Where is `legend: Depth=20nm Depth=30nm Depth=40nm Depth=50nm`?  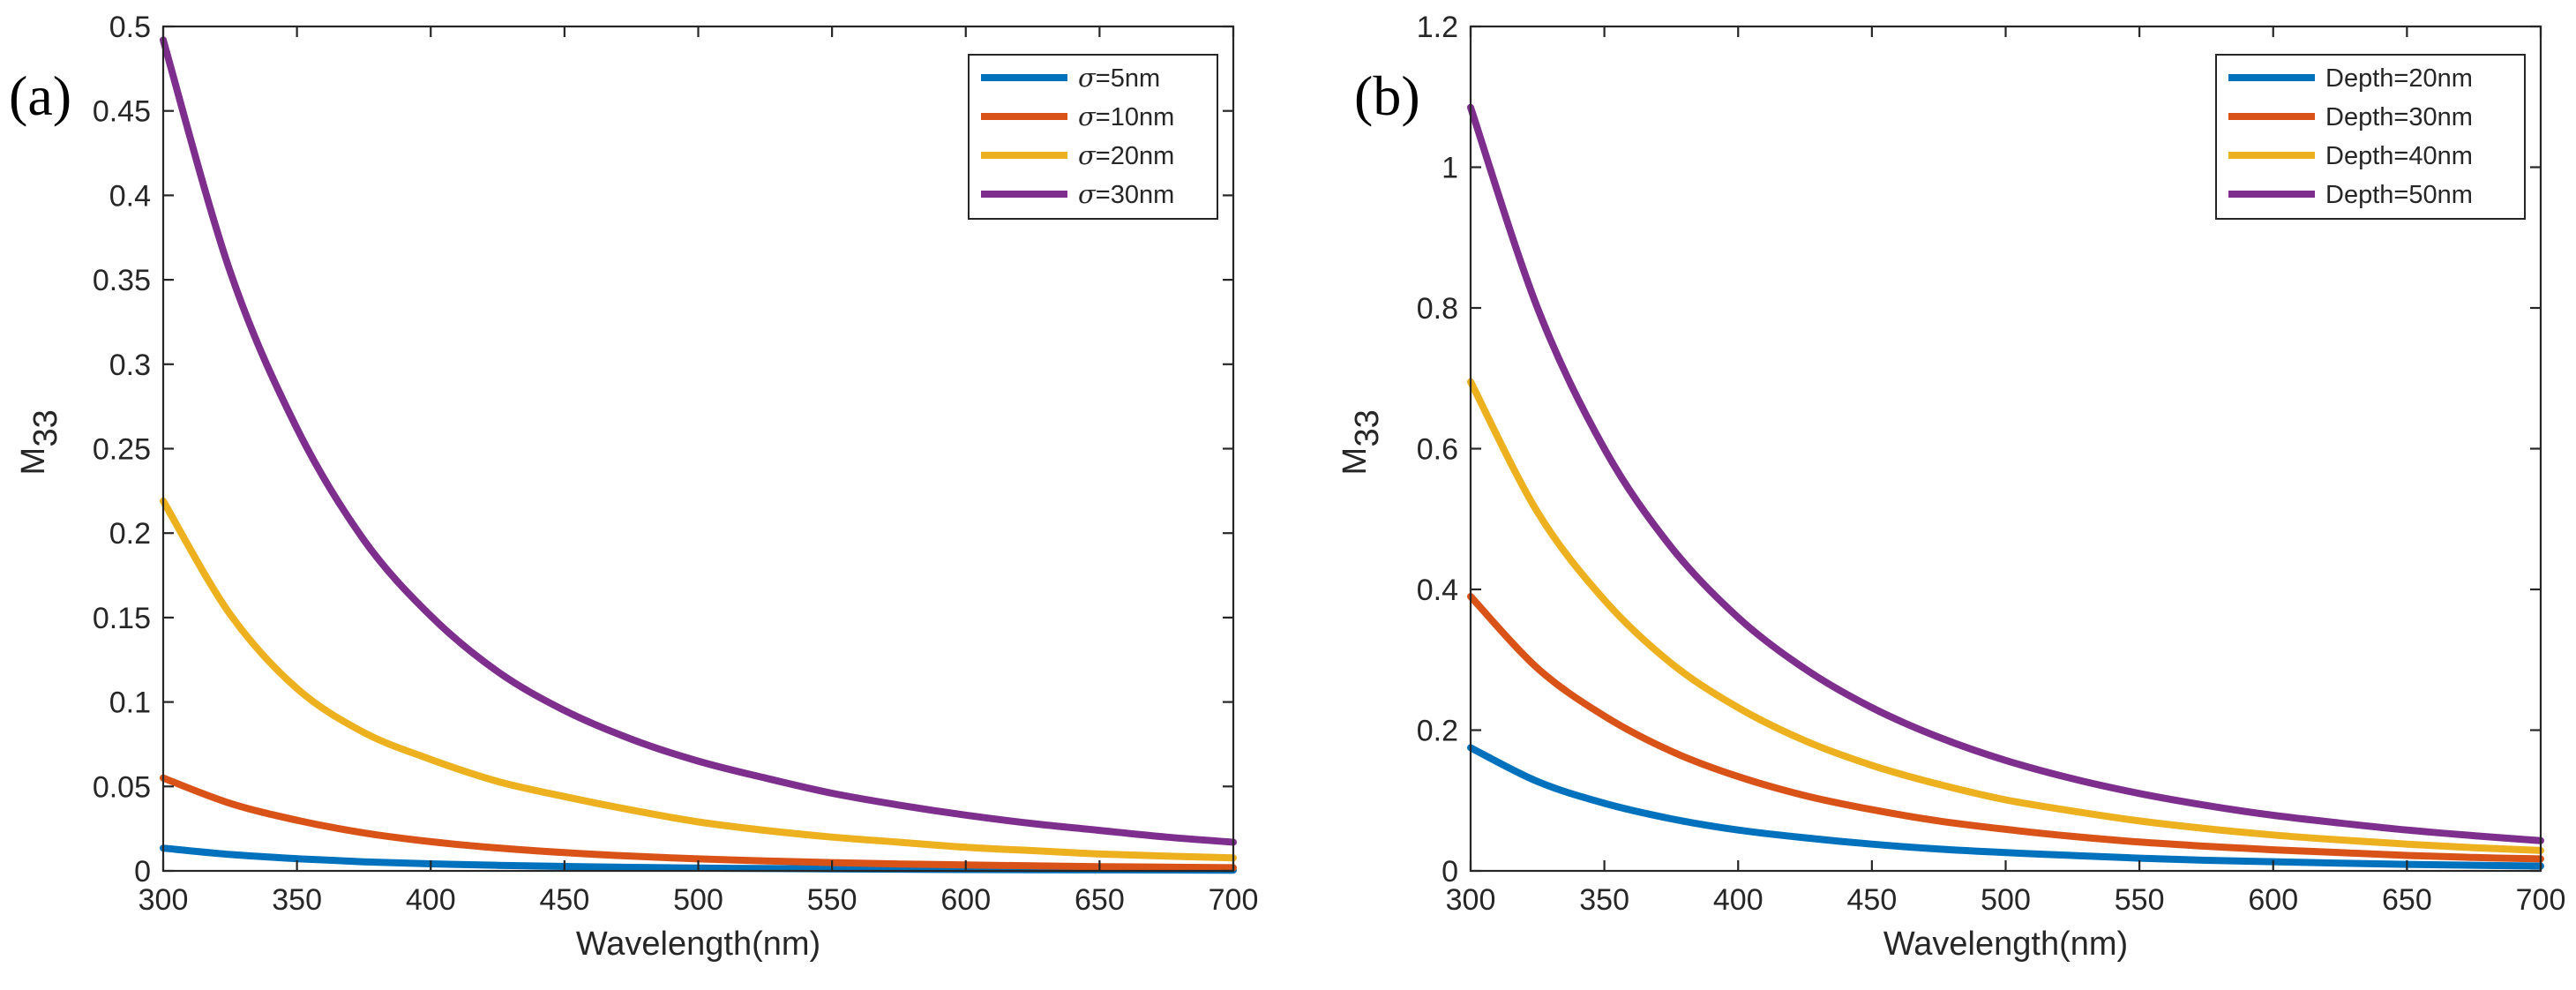
legend: Depth=20nm Depth=30nm Depth=40nm Depth=50nm is located at coordinates (2370, 137).